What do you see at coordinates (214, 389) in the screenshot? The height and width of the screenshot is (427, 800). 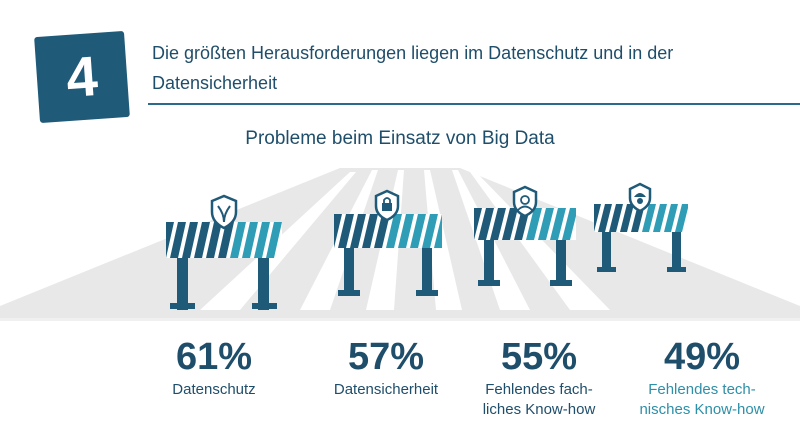 I see `stat-label: Datenschutz` at bounding box center [214, 389].